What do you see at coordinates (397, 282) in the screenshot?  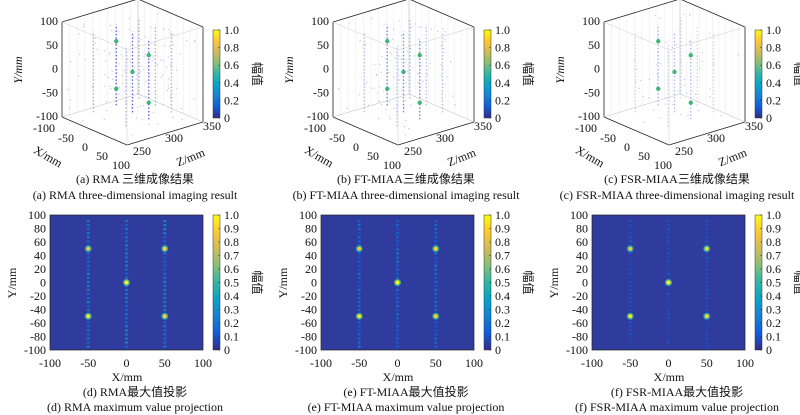 I see `axes-frame` at bounding box center [397, 282].